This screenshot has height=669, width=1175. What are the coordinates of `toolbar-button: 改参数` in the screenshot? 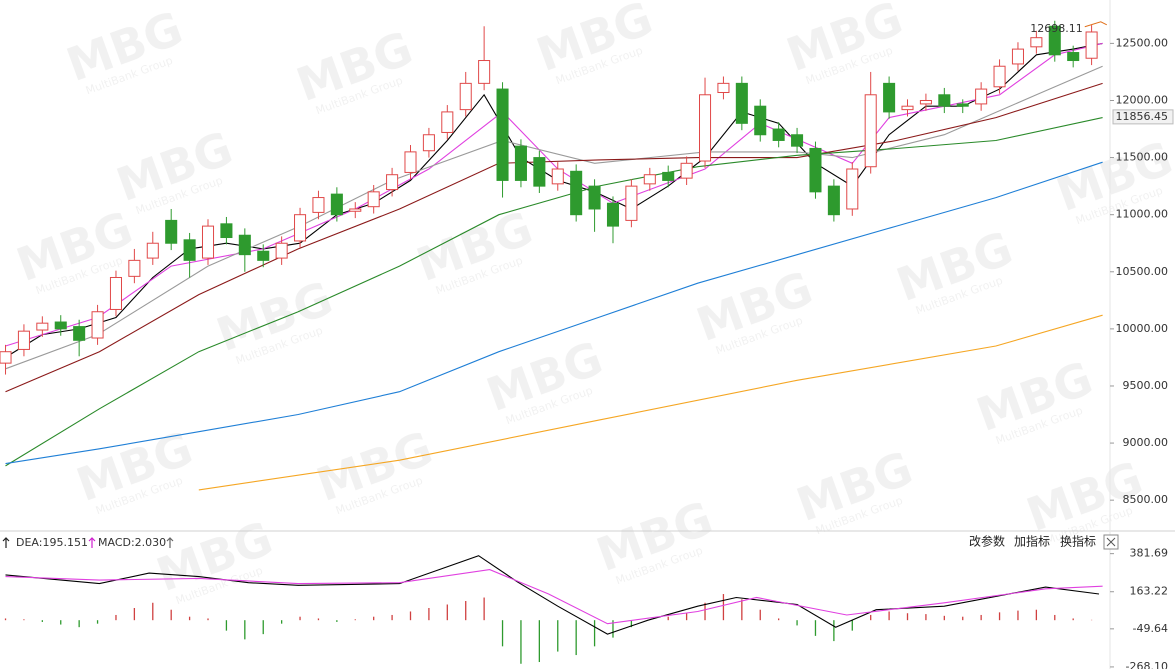 It's located at (987, 541).